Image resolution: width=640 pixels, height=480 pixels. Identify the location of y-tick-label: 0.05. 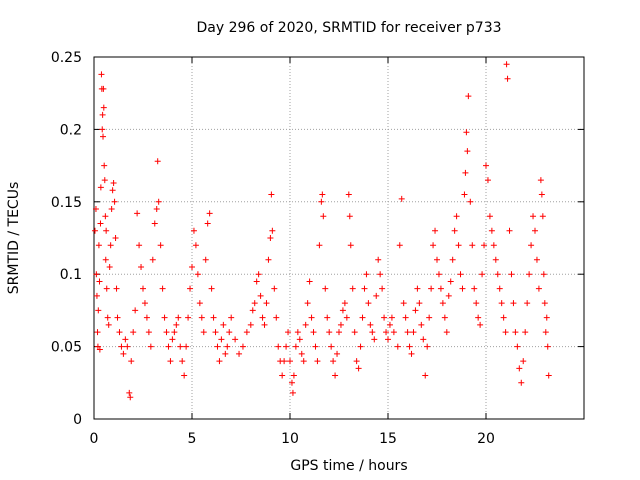
(66, 348).